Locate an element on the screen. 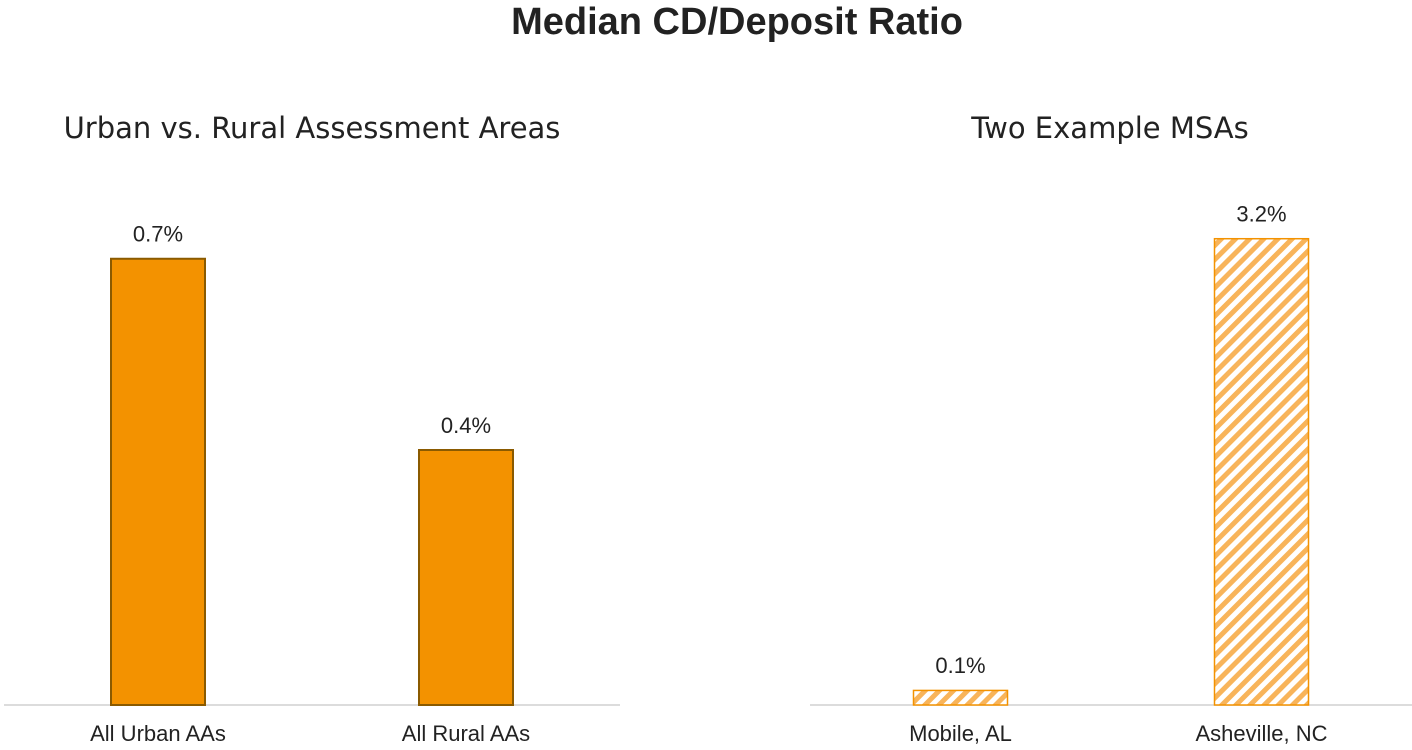 This screenshot has height=750, width=1412. x-tick-label: Asheville, NC is located at coordinates (1261, 733).